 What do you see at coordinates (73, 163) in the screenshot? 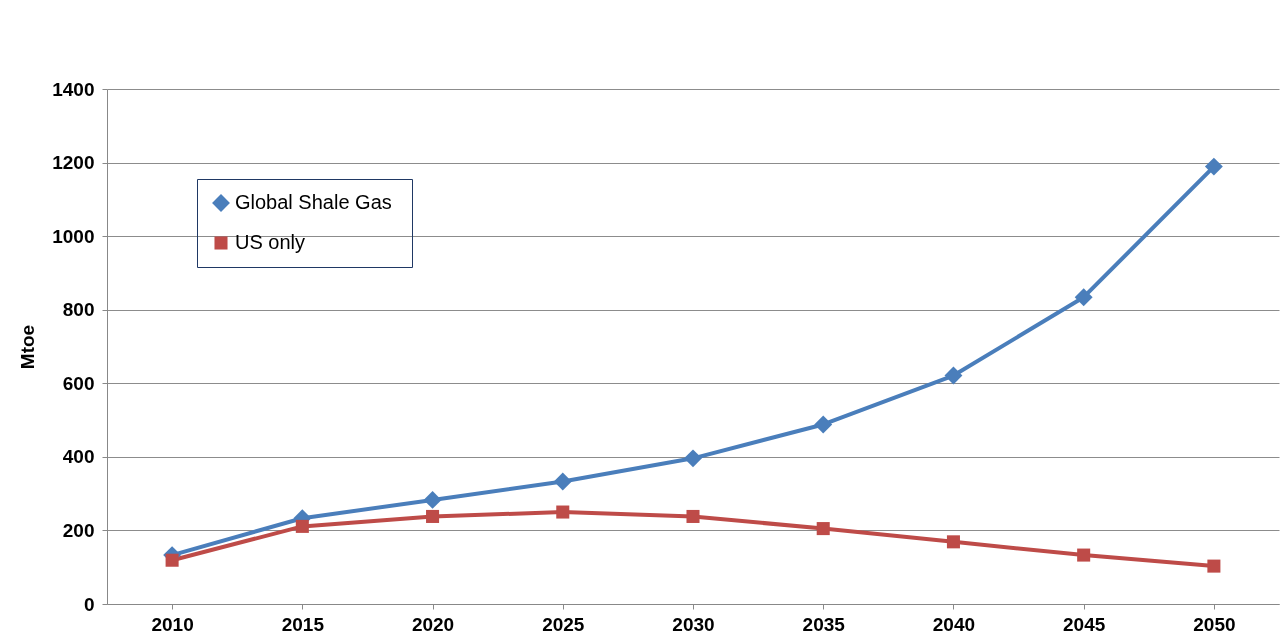
I see `y-tick-label: 1200` at bounding box center [73, 163].